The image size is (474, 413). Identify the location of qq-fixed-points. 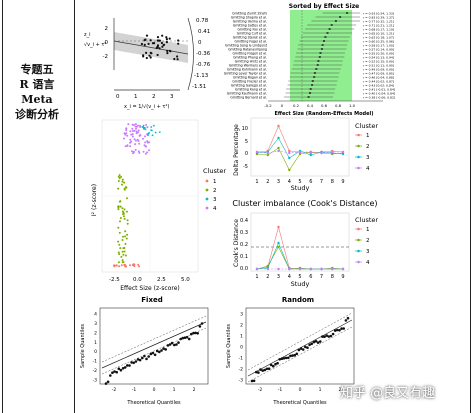
(154, 353).